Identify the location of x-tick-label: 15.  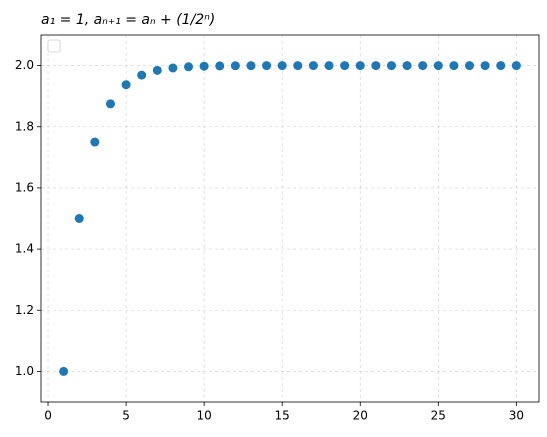
(282, 416).